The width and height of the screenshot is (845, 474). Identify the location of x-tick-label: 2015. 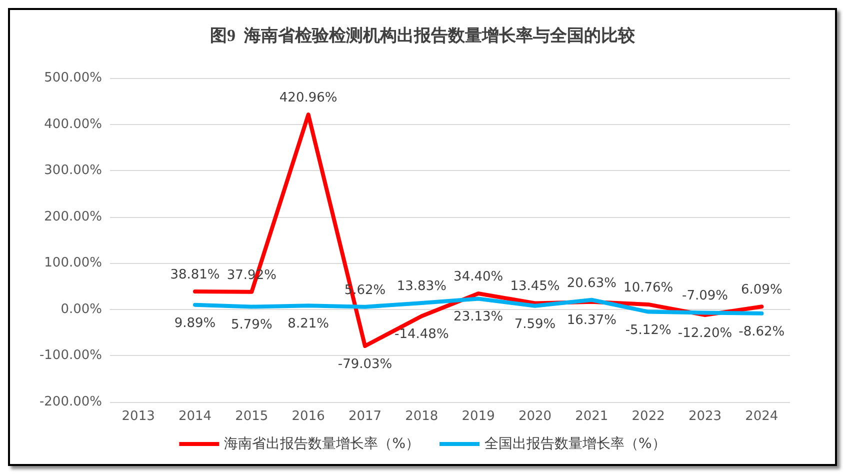
(251, 416).